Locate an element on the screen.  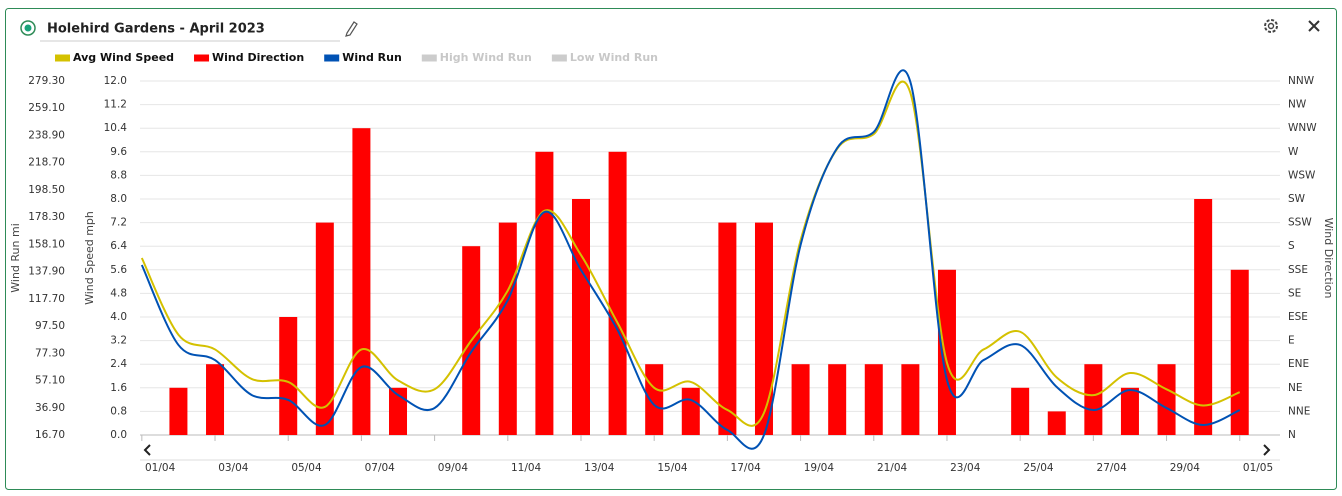
y3-tick-label: ESE is located at coordinates (1298, 317).